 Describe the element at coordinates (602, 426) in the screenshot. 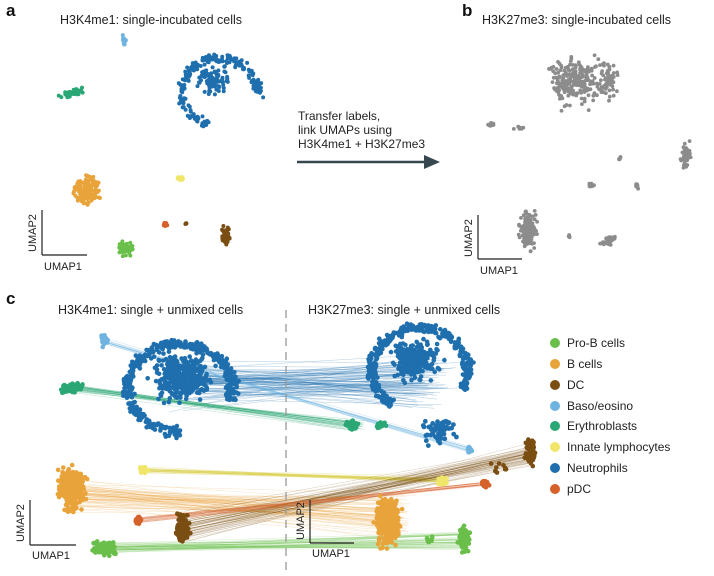

I see `legend-label: Erythroblasts` at that location.